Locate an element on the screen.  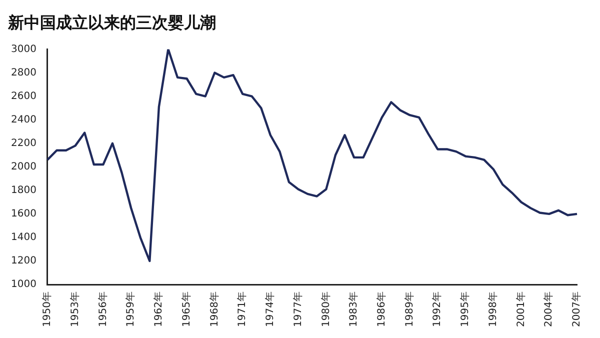
y-tick-label: 2400 is located at coordinates (23, 120).